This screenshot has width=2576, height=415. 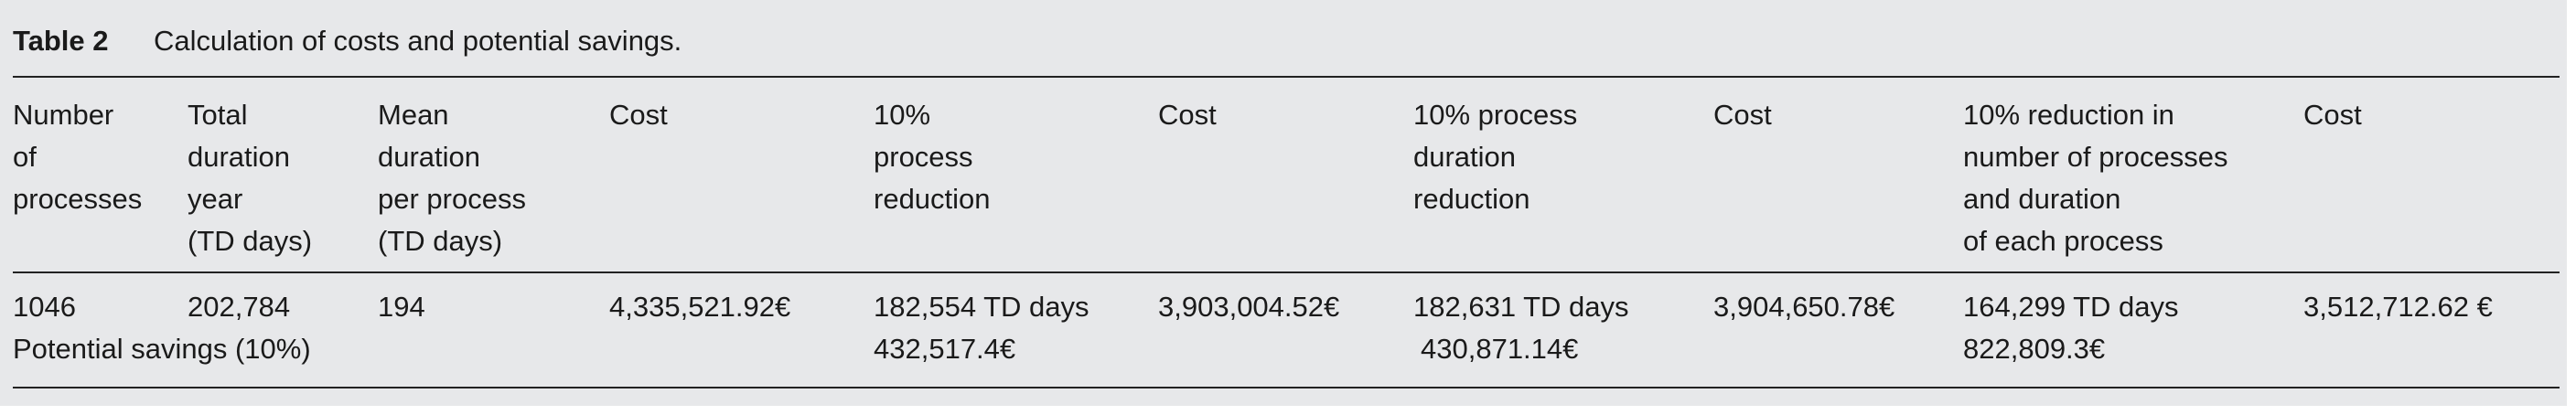 What do you see at coordinates (2398, 307) in the screenshot?
I see `data-cell: 3,512,712.62 €` at bounding box center [2398, 307].